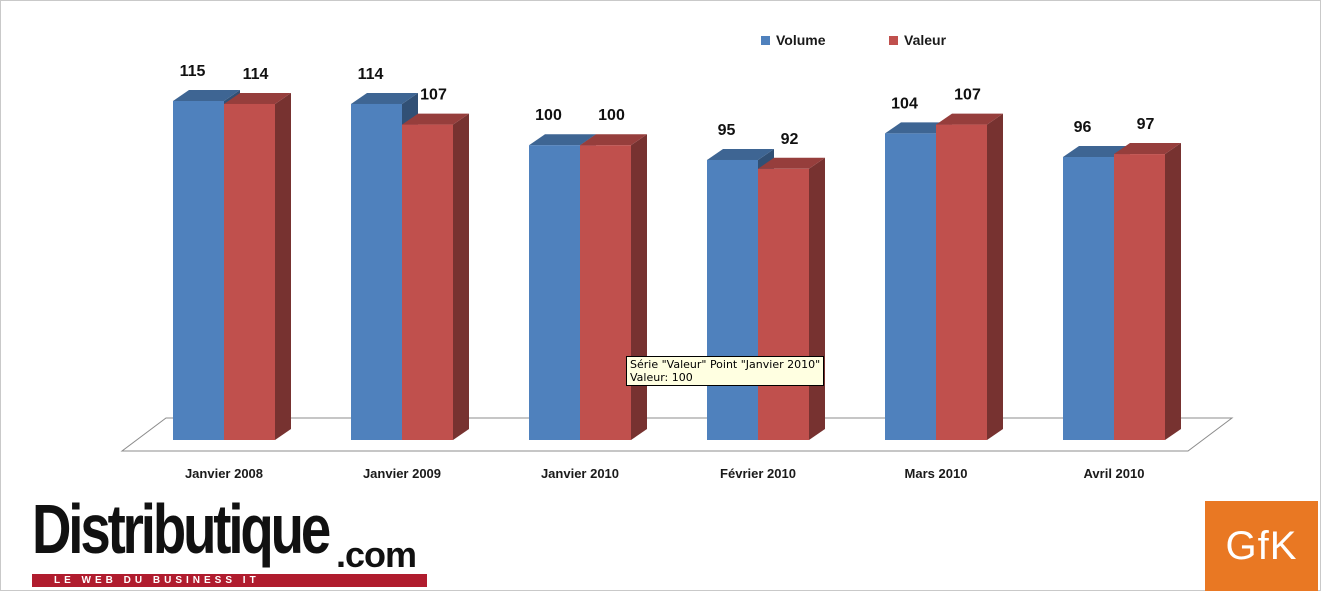 Image resolution: width=1323 pixels, height=593 pixels. Describe the element at coordinates (256, 74) in the screenshot. I see `data-label-valeur-0: 114` at that location.